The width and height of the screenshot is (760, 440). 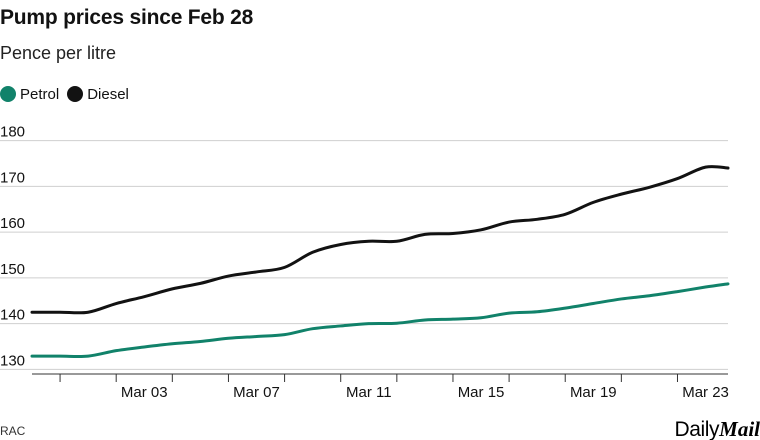 I want to click on y-tick-label-140: 140, so click(x=12, y=315).